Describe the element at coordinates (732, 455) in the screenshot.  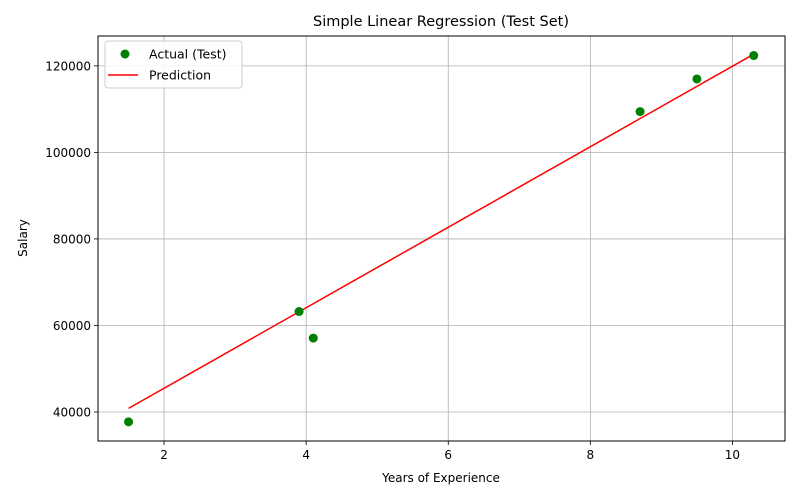
I see `x-tick-label: 10` at that location.